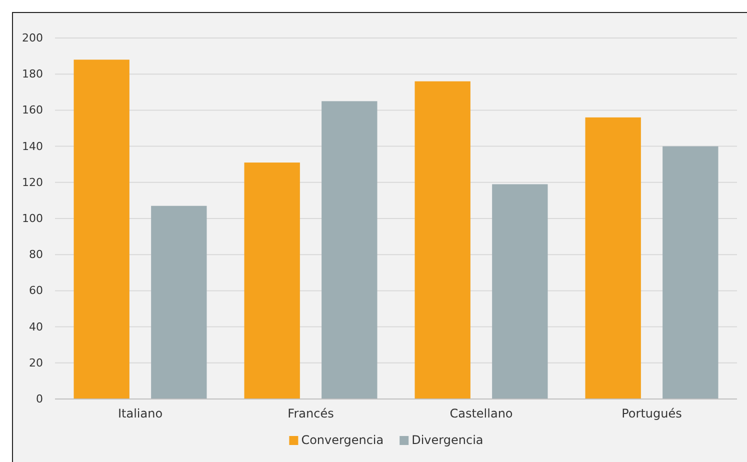 The height and width of the screenshot is (462, 747). I want to click on x-tick-label: Castellano, so click(481, 413).